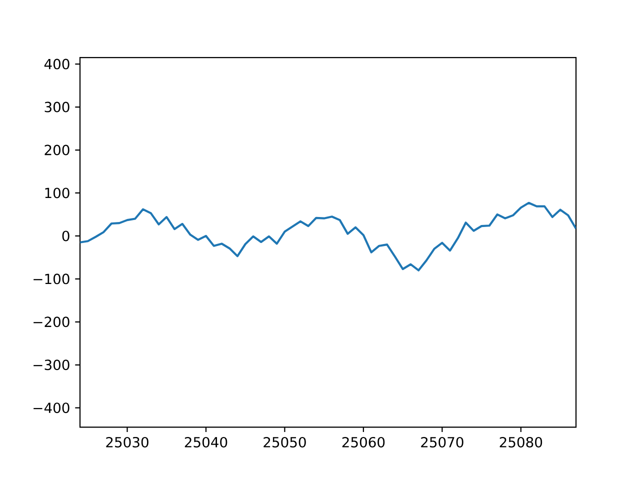 This screenshot has height=480, width=640. What do you see at coordinates (442, 442) in the screenshot?
I see `x-tick-label: 25070` at bounding box center [442, 442].